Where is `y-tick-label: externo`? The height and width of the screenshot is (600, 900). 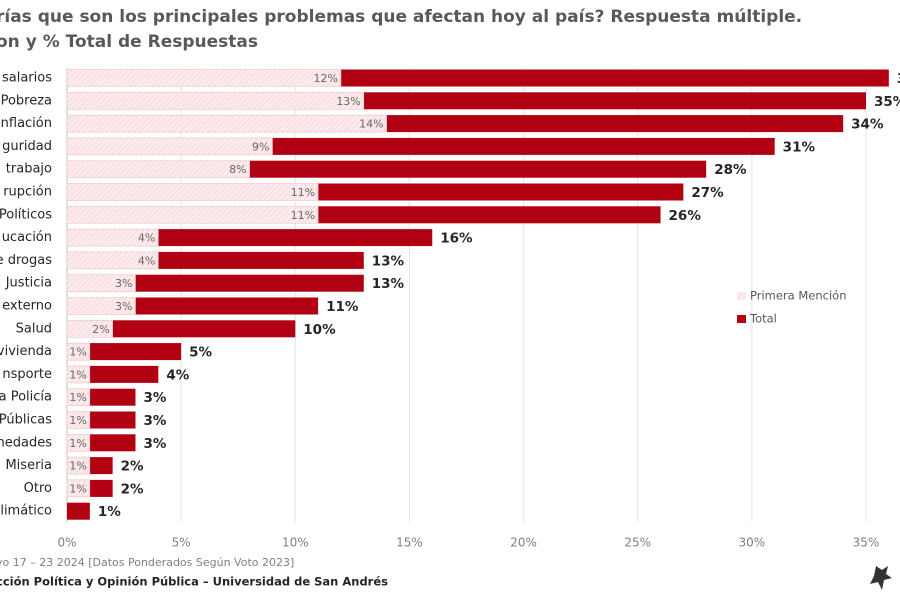
y-tick-label: externo is located at coordinates (27, 306).